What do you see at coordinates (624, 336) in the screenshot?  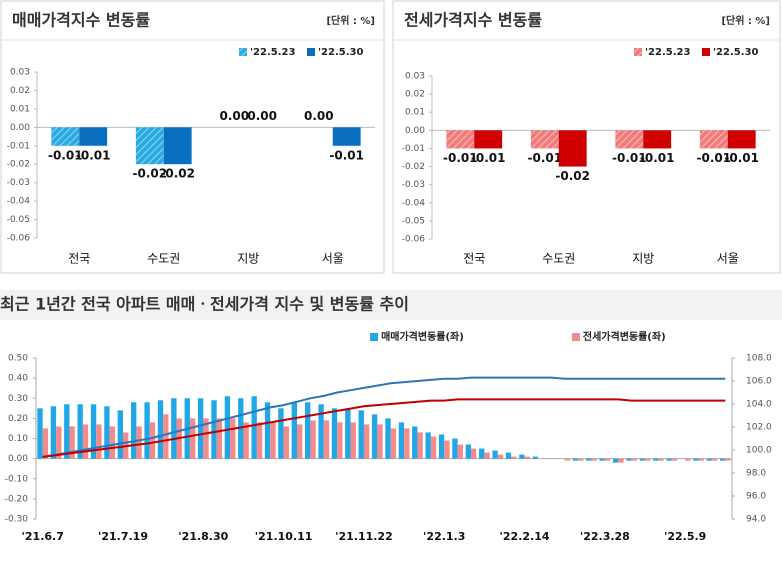 I see `legend-label: 전세가격변동률(좌)` at bounding box center [624, 336].